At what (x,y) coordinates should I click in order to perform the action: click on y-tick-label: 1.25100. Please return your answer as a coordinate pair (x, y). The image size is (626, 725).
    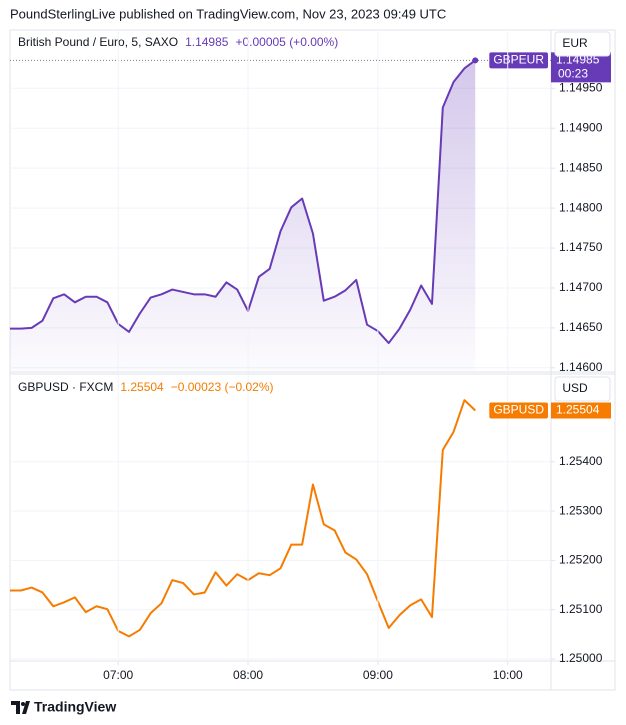
    Looking at the image, I should click on (581, 609).